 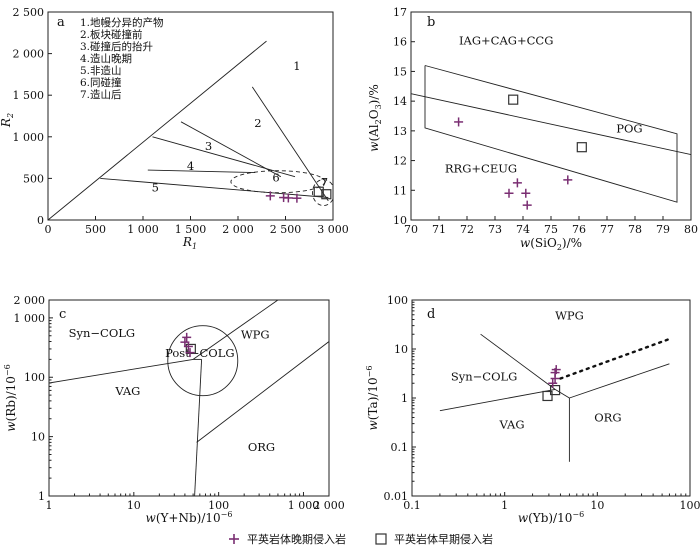 What do you see at coordinates (400, 447) in the screenshot?
I see `y-tick-label: 0.1` at bounding box center [400, 447].